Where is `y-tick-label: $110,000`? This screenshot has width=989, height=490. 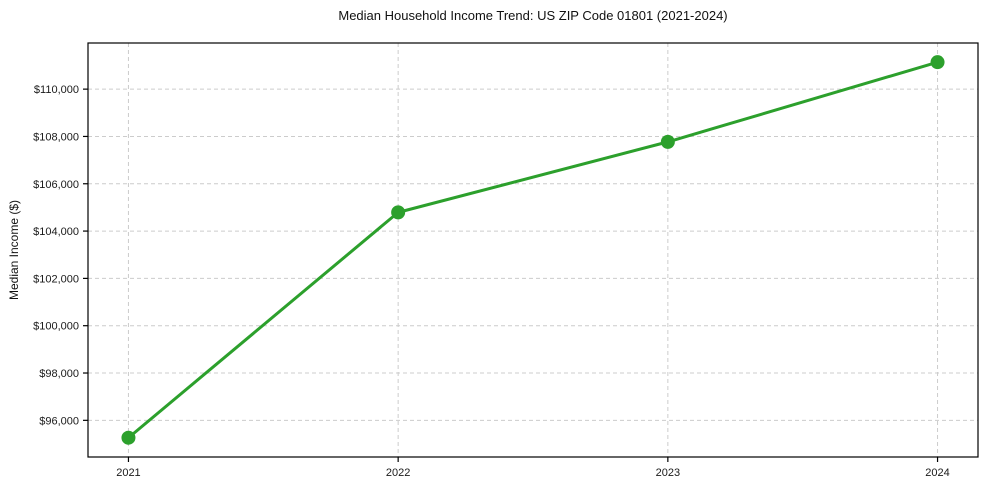 y-tick-label: $110,000 is located at coordinates (56, 90).